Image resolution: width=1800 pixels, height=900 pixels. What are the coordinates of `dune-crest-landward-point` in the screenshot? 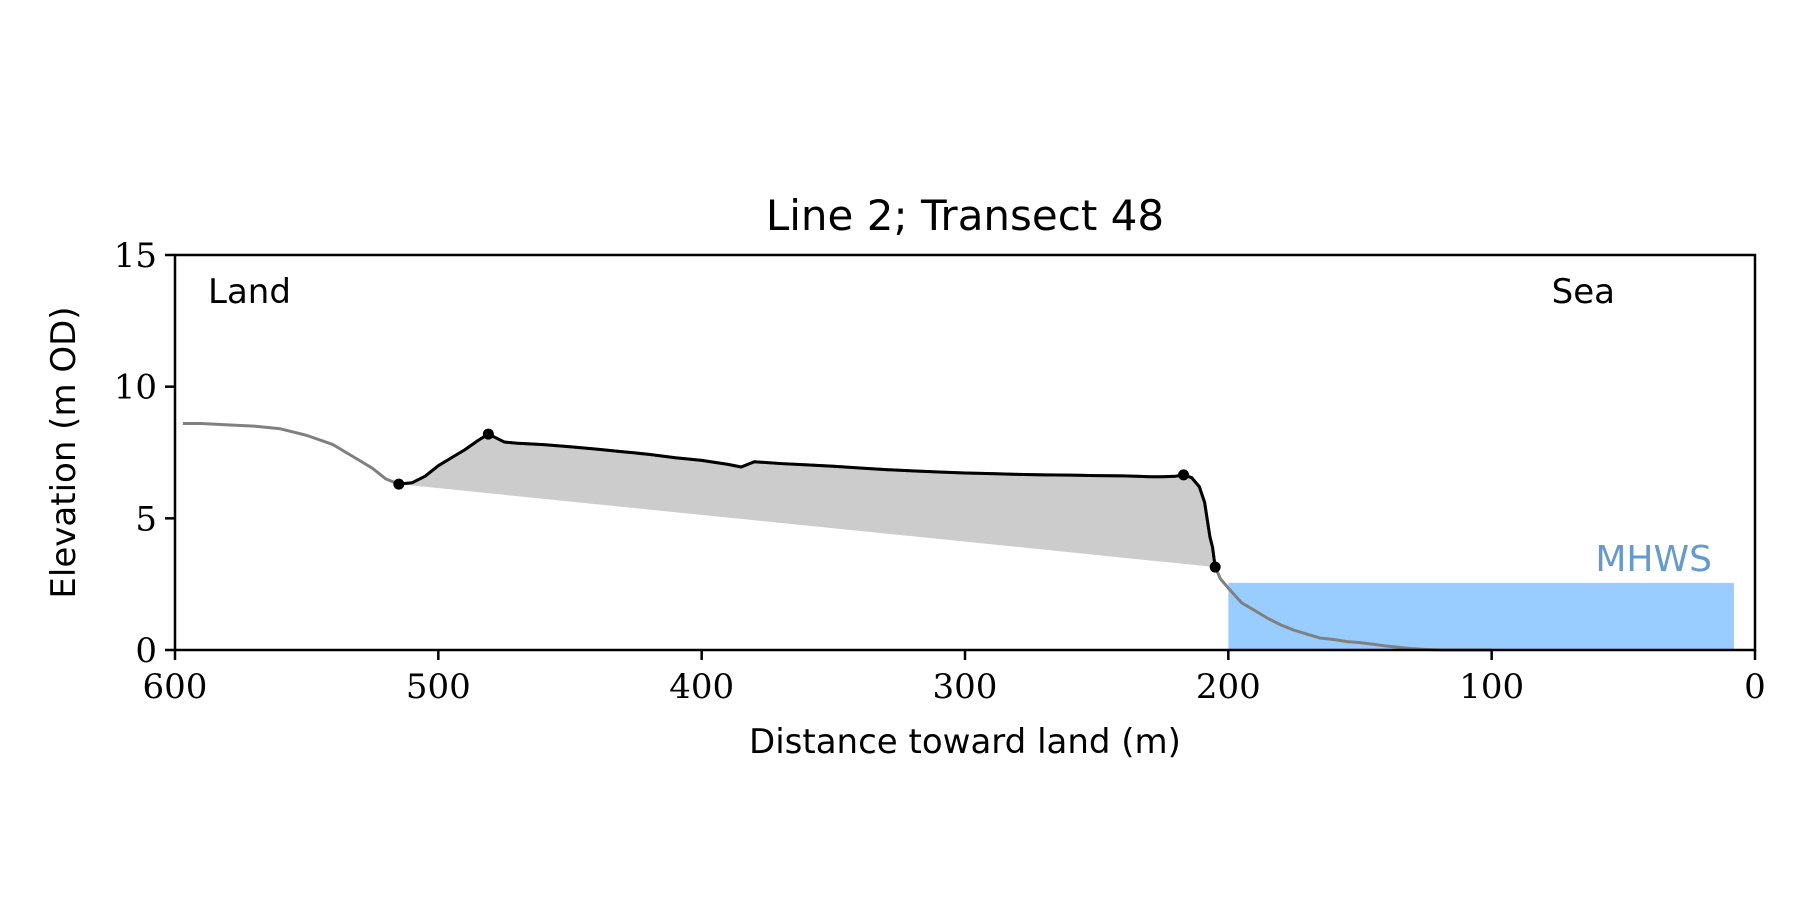 It's located at (488, 434).